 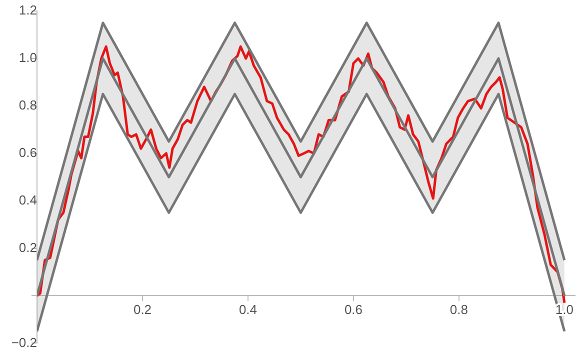 What do you see at coordinates (353, 309) in the screenshot?
I see `x-tick-label: 0.6` at bounding box center [353, 309].